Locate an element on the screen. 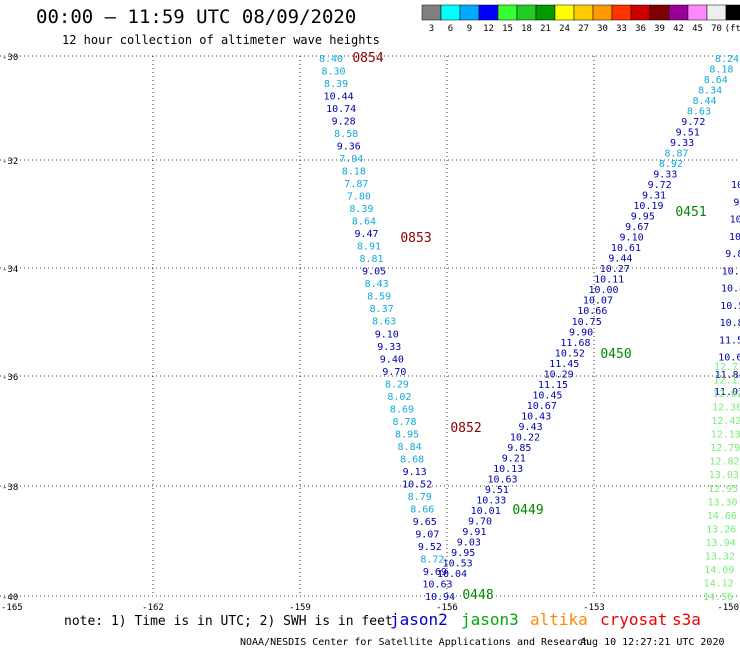  latitude-label: -34 is located at coordinates (10, 270).